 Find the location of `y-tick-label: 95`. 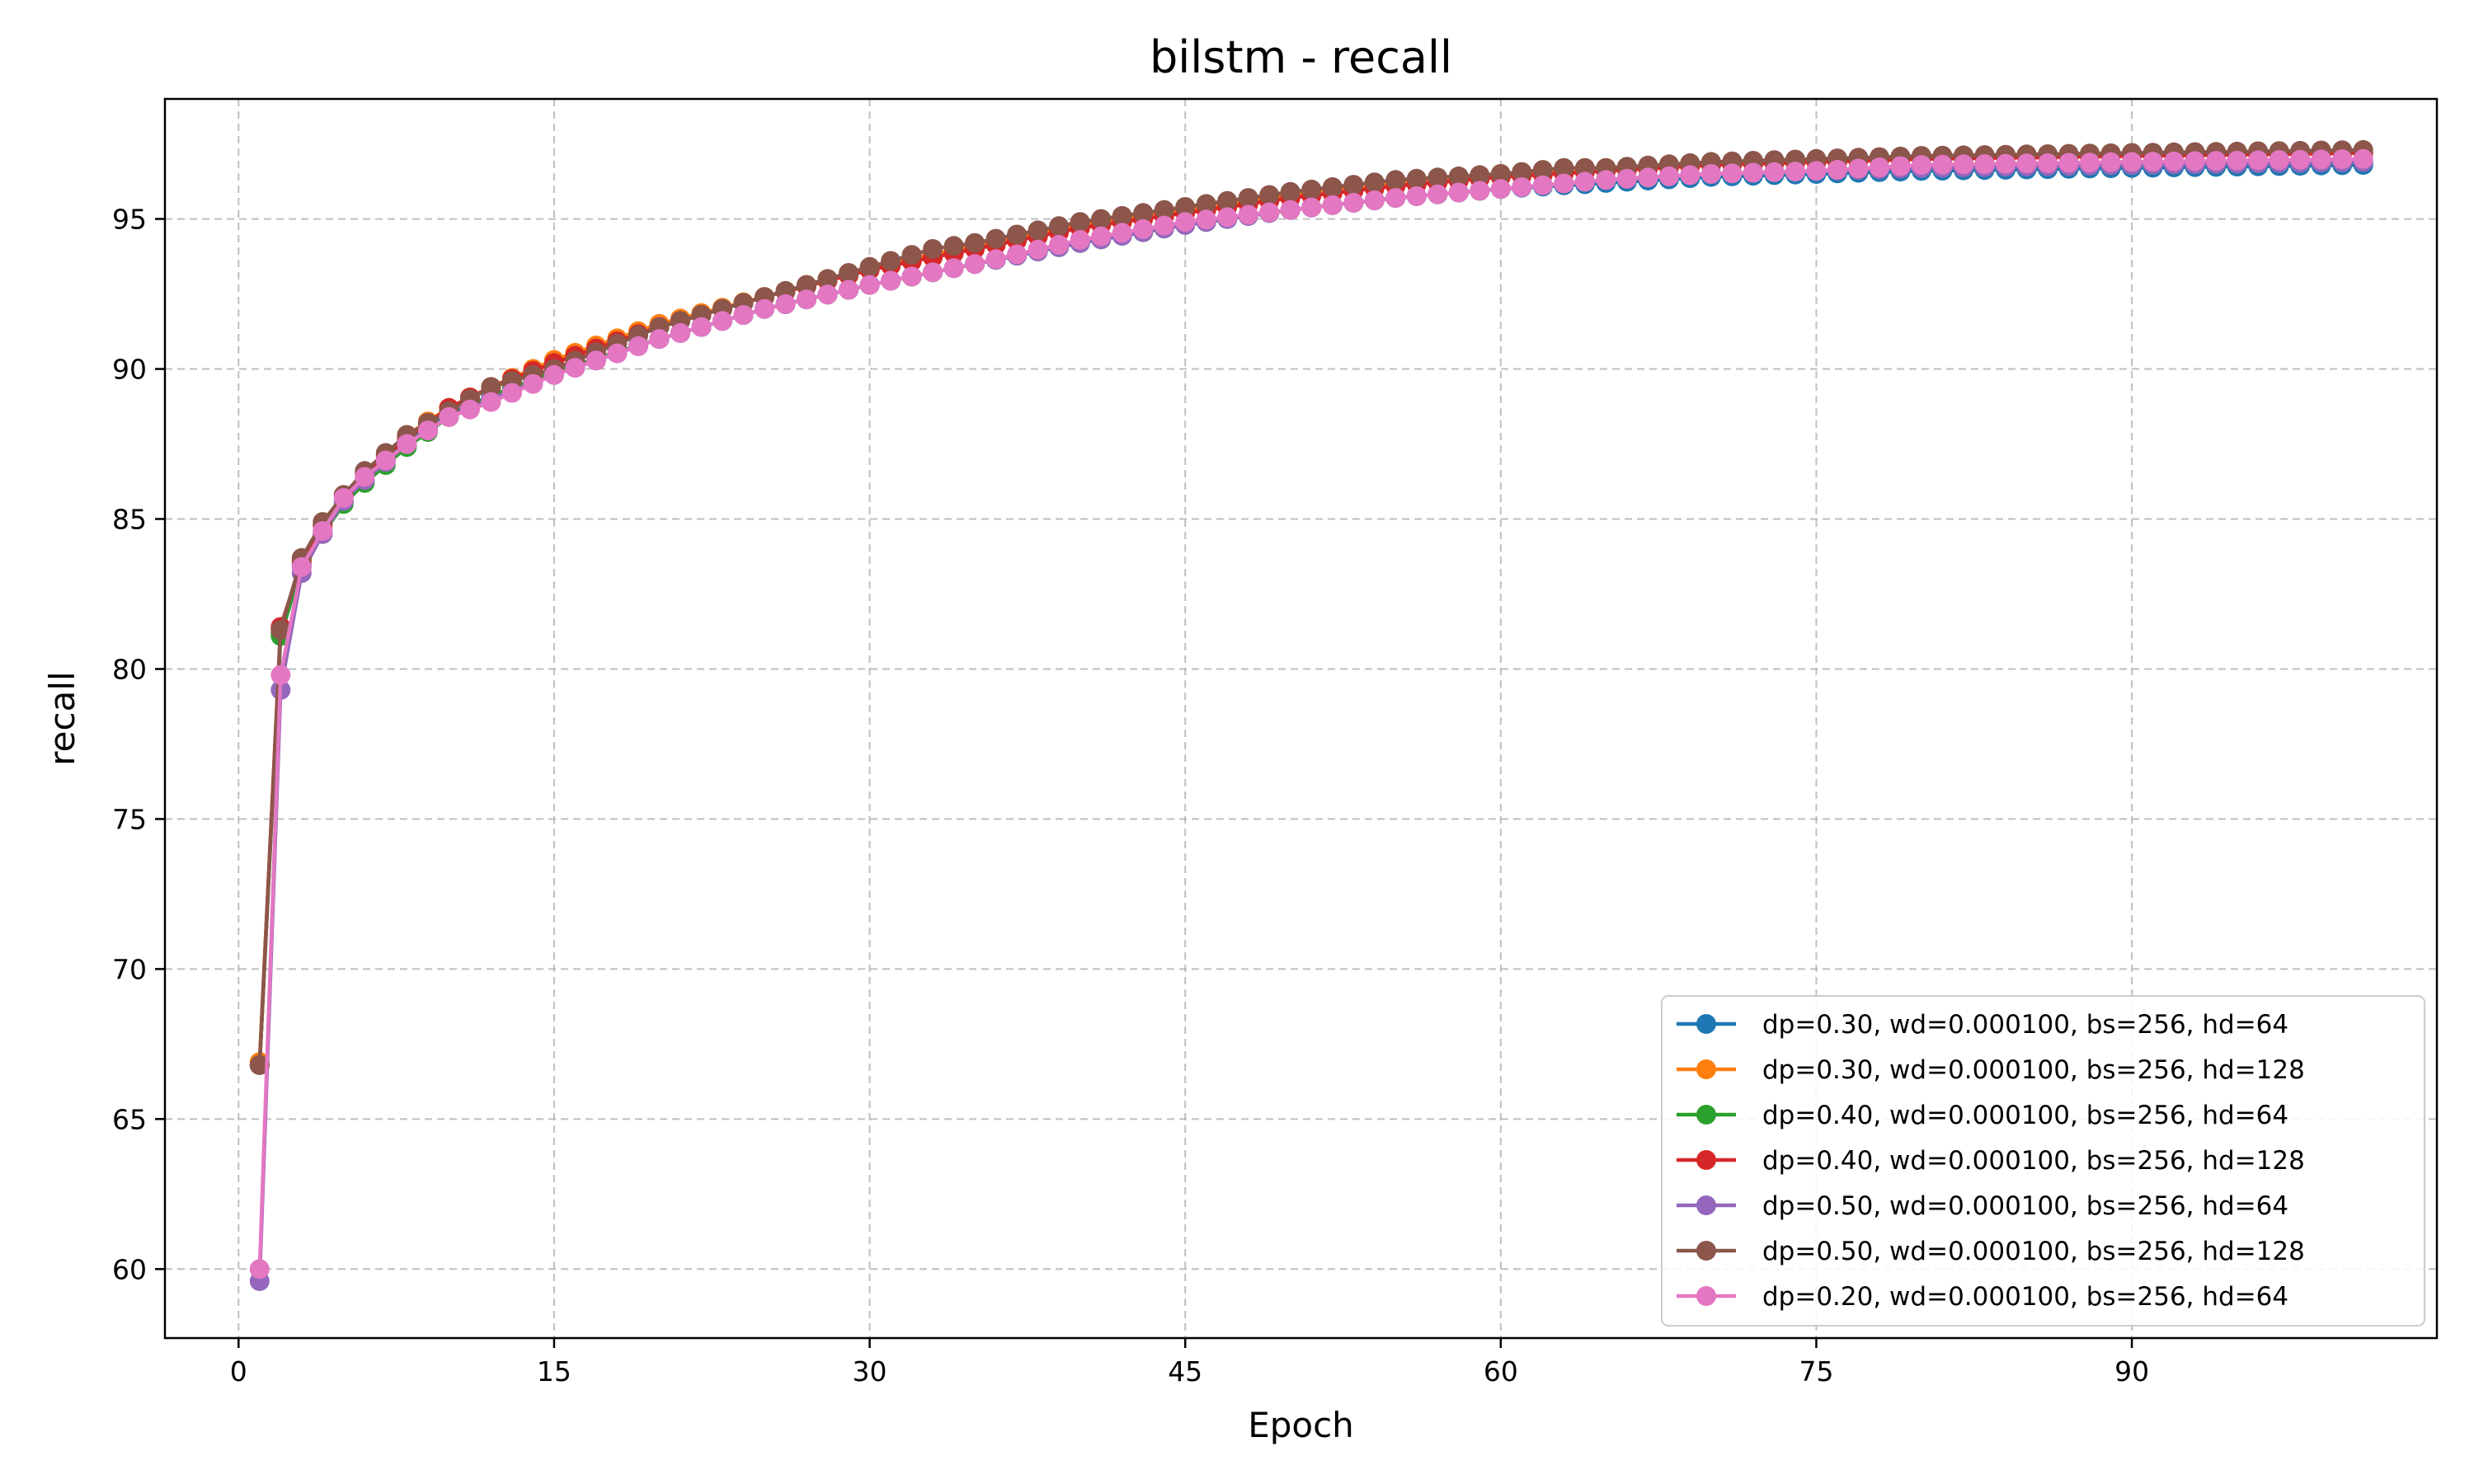

y-tick-label: 95 is located at coordinates (129, 220).